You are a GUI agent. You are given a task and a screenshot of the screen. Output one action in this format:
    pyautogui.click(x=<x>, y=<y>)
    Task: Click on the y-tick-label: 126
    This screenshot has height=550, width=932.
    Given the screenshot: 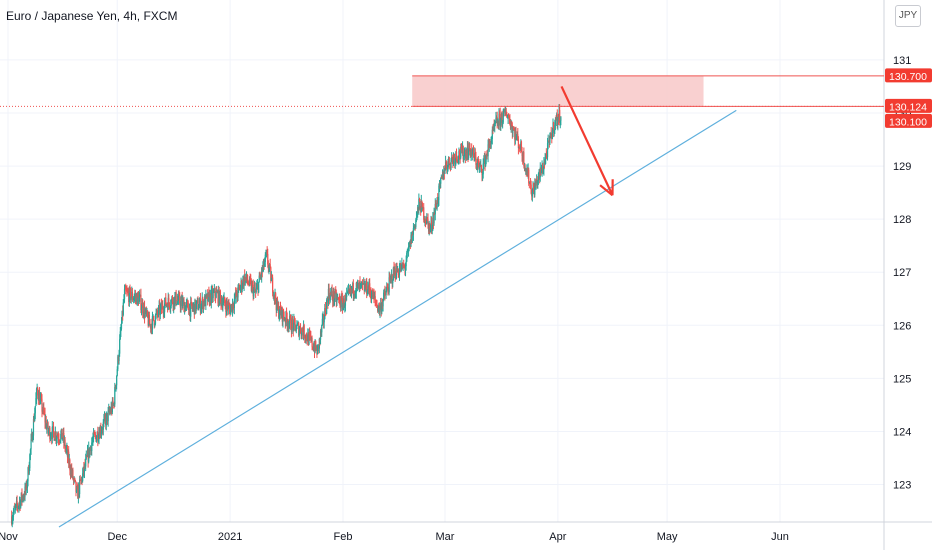 What is the action you would take?
    pyautogui.click(x=902, y=326)
    